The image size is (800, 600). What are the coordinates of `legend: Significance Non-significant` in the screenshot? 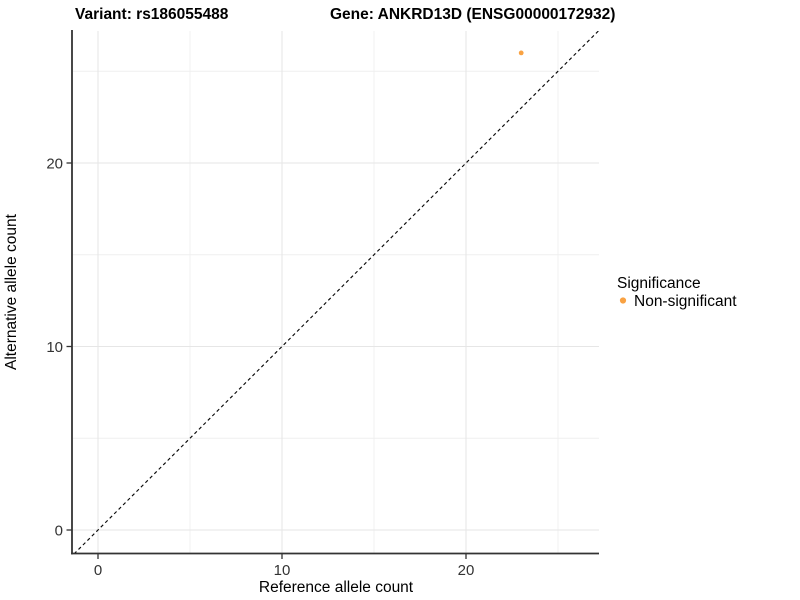 It's located at (677, 292).